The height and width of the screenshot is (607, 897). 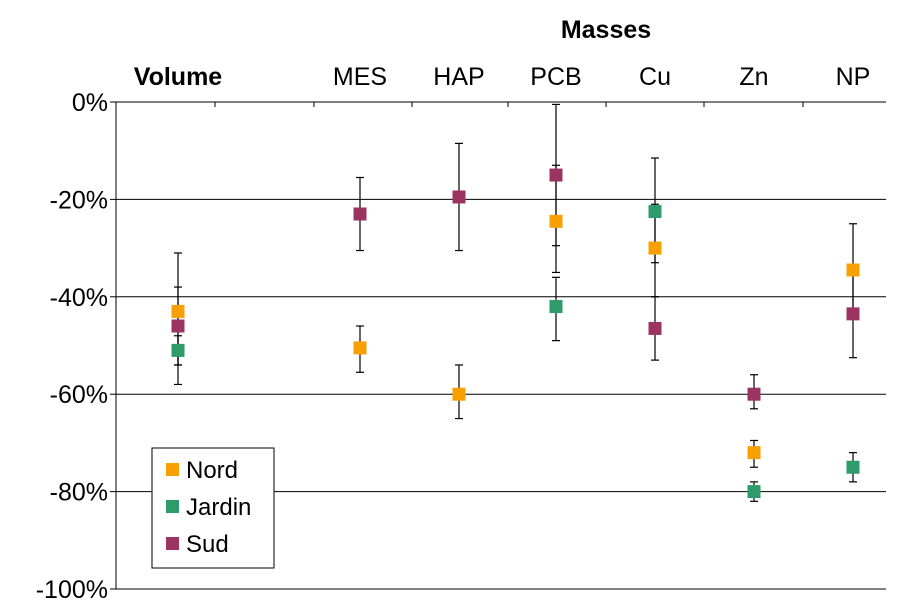 What do you see at coordinates (207, 544) in the screenshot?
I see `legend-label: Sud` at bounding box center [207, 544].